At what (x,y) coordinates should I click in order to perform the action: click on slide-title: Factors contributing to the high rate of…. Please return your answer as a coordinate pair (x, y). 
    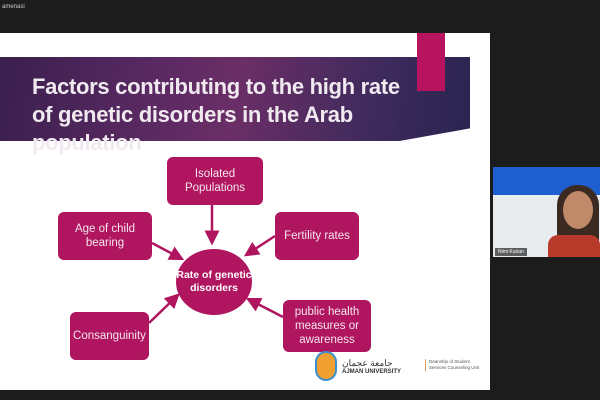
    Looking at the image, I should click on (216, 114).